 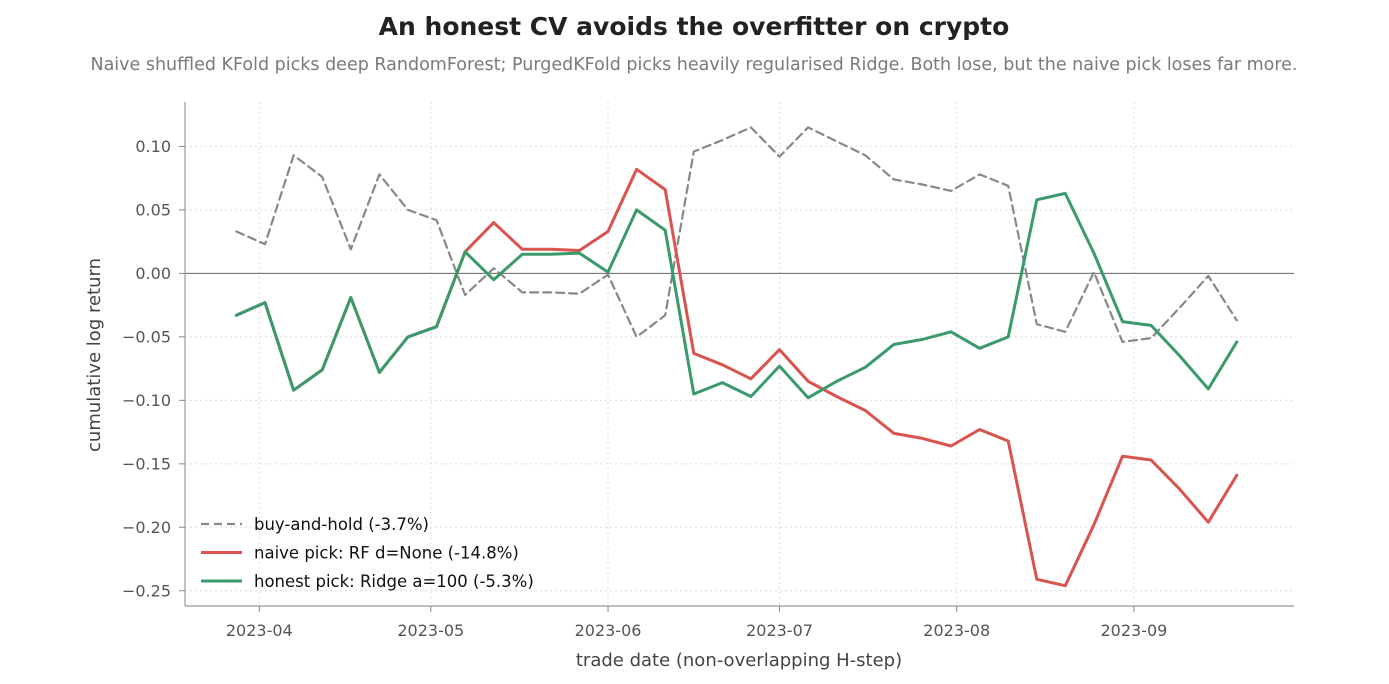 What do you see at coordinates (153, 209) in the screenshot?
I see `y-tick-label: 0.05` at bounding box center [153, 209].